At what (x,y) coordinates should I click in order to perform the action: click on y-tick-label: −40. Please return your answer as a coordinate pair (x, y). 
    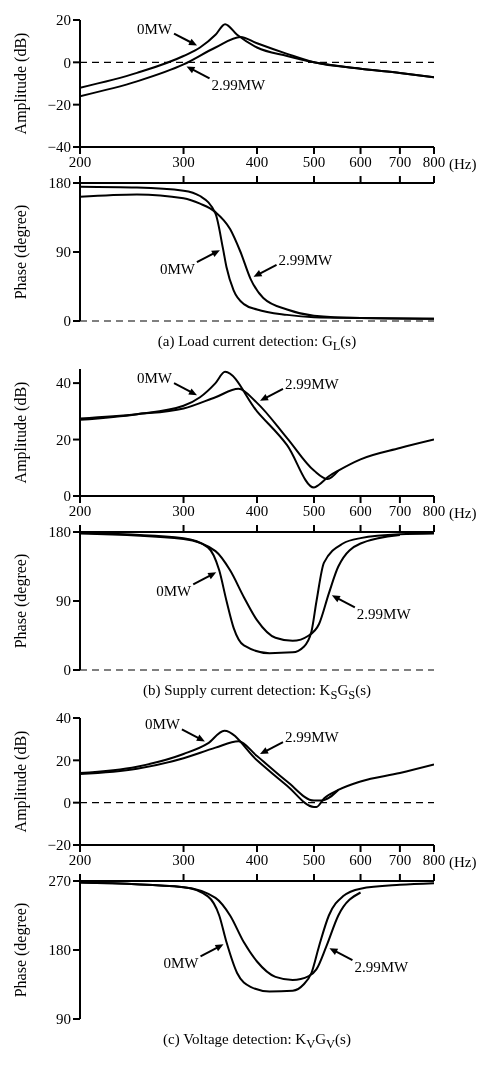
    Looking at the image, I should click on (59, 147).